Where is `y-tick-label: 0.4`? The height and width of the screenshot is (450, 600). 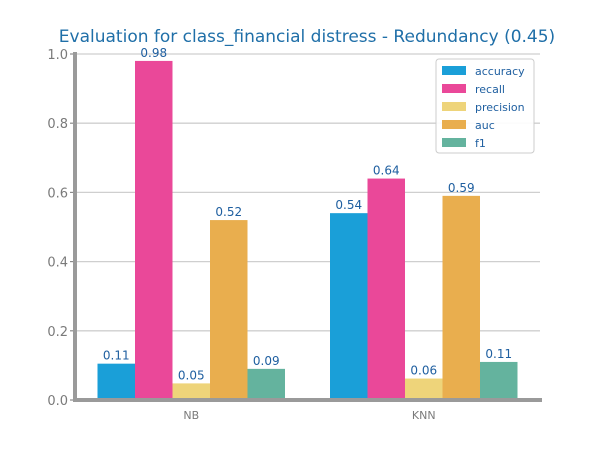 y-tick-label: 0.4 is located at coordinates (57, 263).